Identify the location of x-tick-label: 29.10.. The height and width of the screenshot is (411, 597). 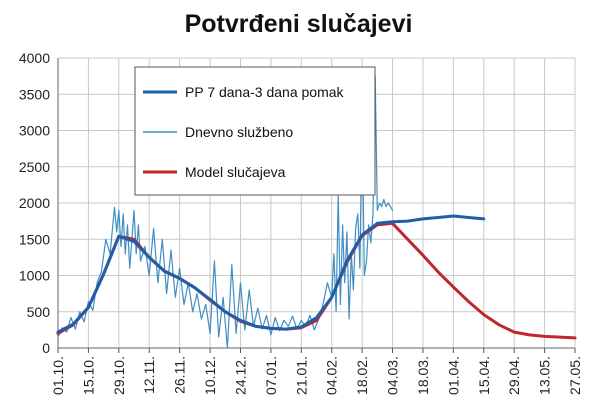
(119, 375).